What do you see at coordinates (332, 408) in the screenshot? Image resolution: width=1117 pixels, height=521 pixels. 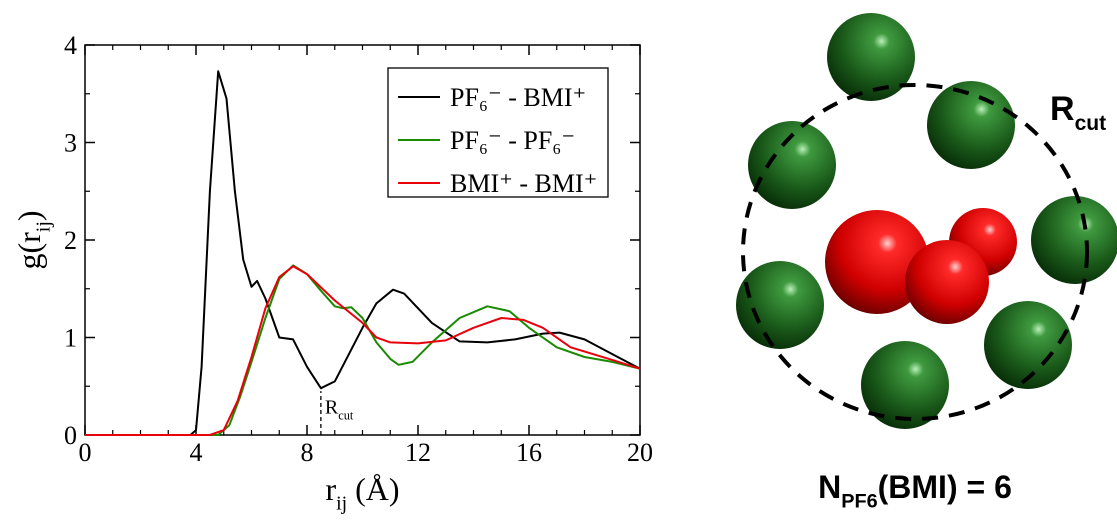 I see `rcut-label-main: R` at bounding box center [332, 408].